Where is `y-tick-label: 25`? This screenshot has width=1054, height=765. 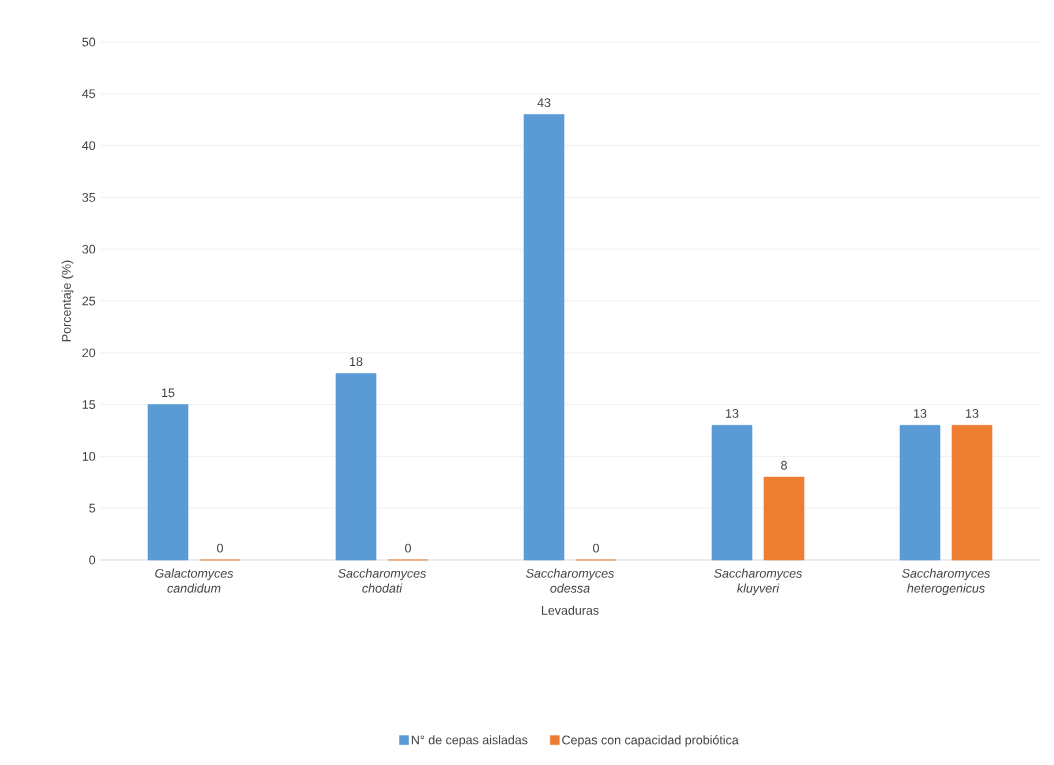 y-tick-label: 25 is located at coordinates (89, 301).